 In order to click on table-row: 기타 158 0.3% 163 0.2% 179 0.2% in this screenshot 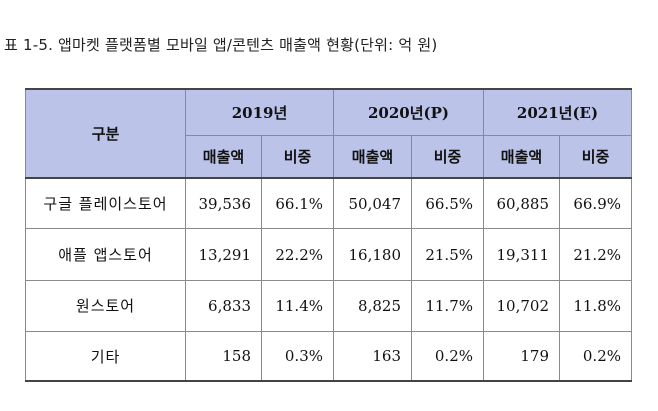, I will do `click(328, 357)`.